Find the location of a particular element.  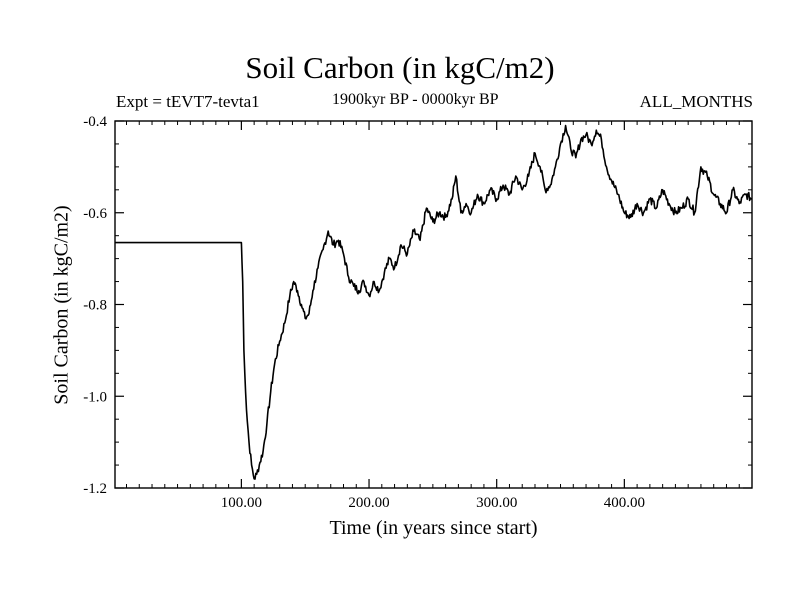

period-label: 1900kyr BP - 0000kyr BP is located at coordinates (415, 99).